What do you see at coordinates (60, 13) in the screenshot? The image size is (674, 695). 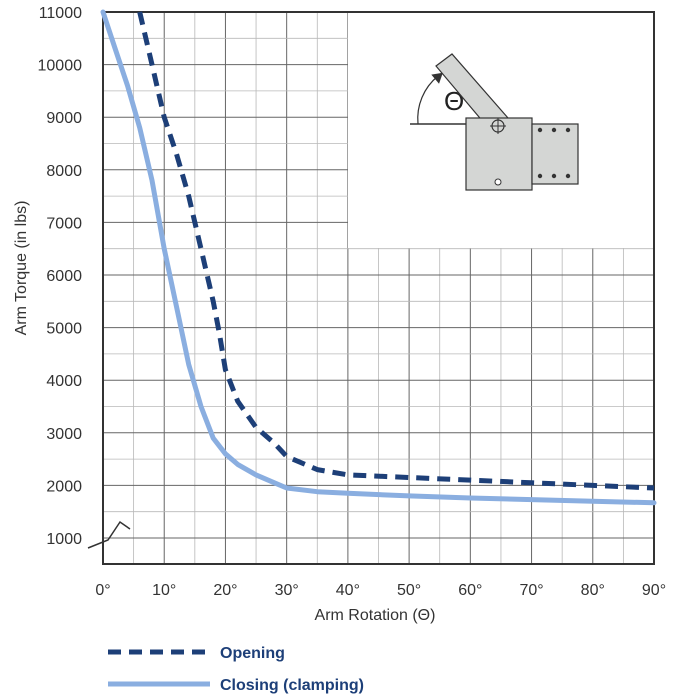 I see `y-tick-label: 11000` at bounding box center [60, 13].